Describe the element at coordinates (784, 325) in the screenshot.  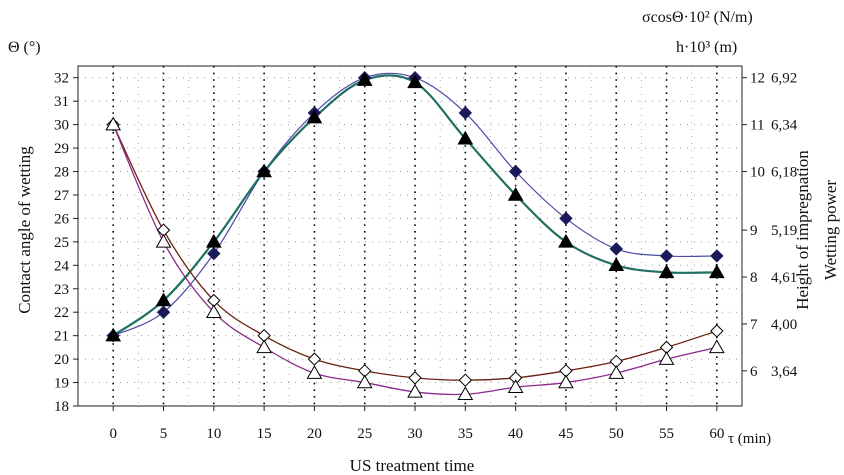
I see `y-right-outer-tick-label: 4,00` at that location.